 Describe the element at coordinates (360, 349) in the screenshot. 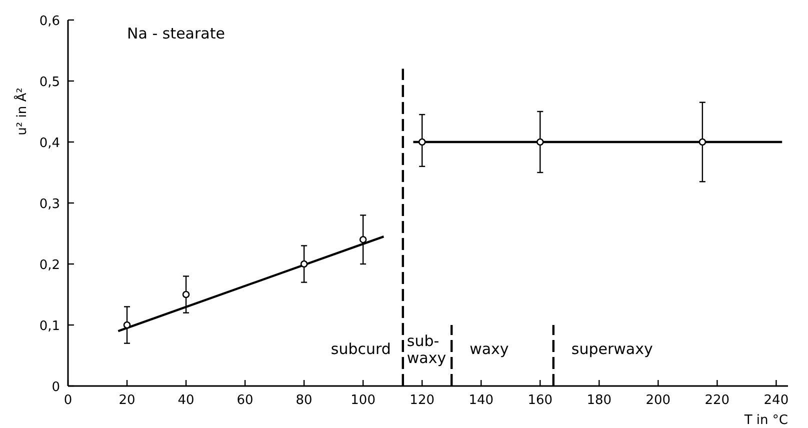

I see `annotation: subcurd` at that location.